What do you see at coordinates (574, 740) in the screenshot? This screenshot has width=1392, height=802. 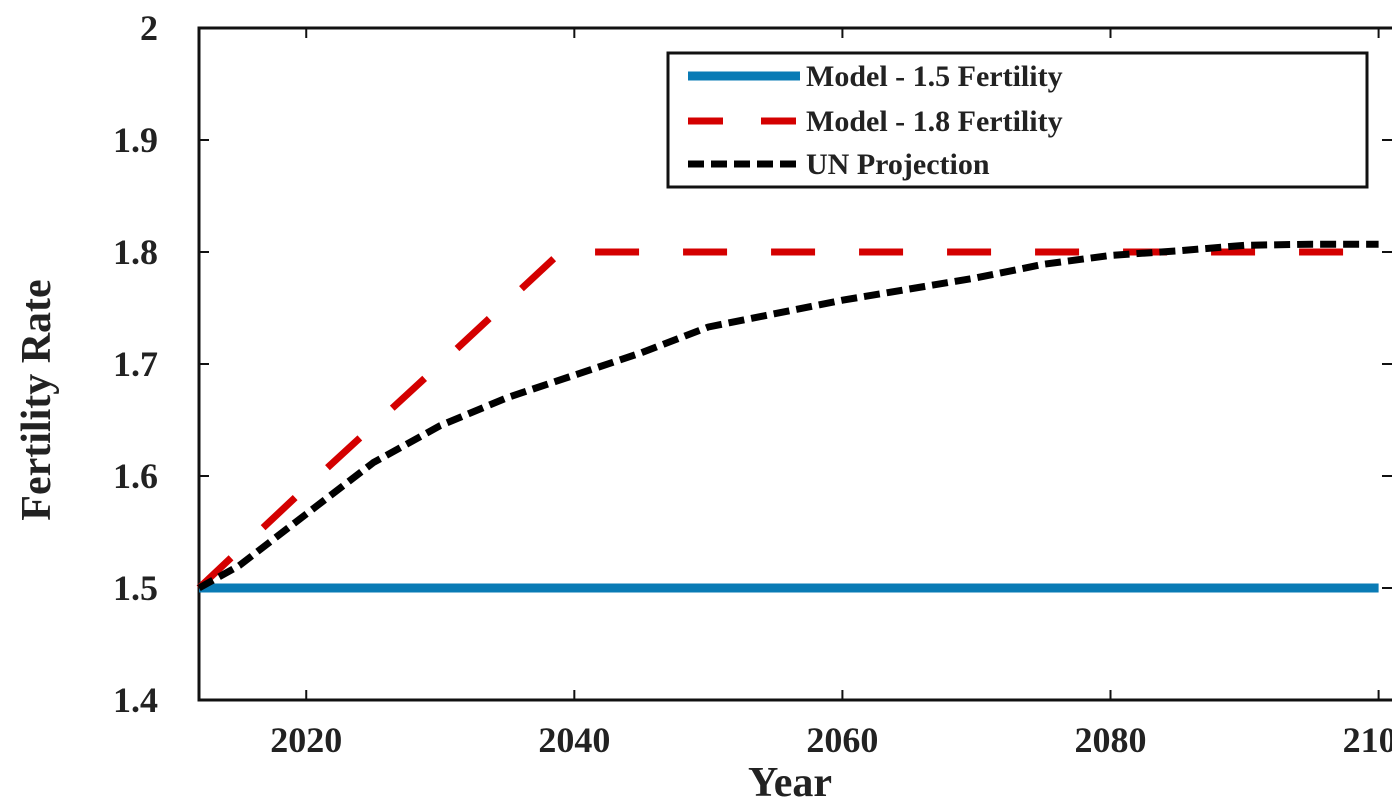 I see `x-tick-label: 2040` at bounding box center [574, 740].